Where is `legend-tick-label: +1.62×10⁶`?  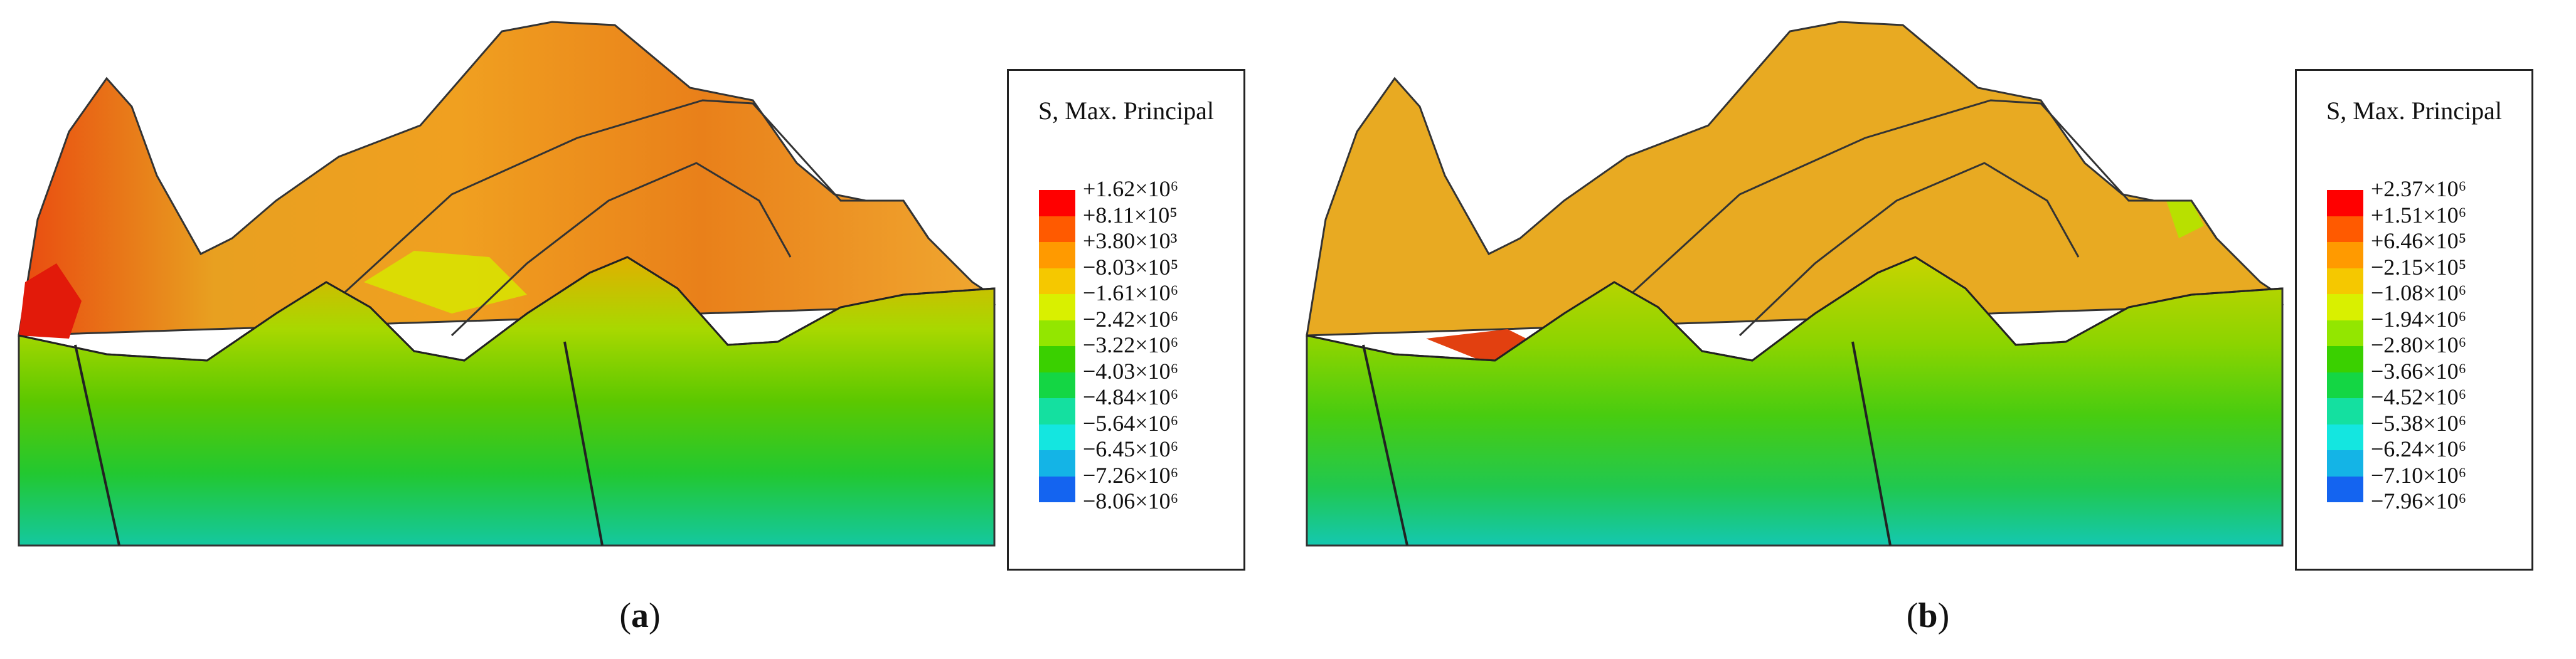
legend-tick-label: +1.62×10⁶ is located at coordinates (1131, 188).